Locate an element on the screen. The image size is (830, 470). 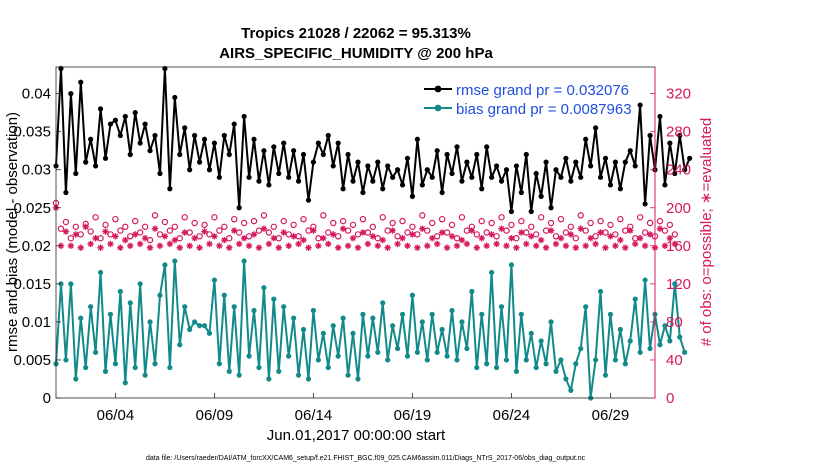
legend-rmse-marker is located at coordinates (438, 89).